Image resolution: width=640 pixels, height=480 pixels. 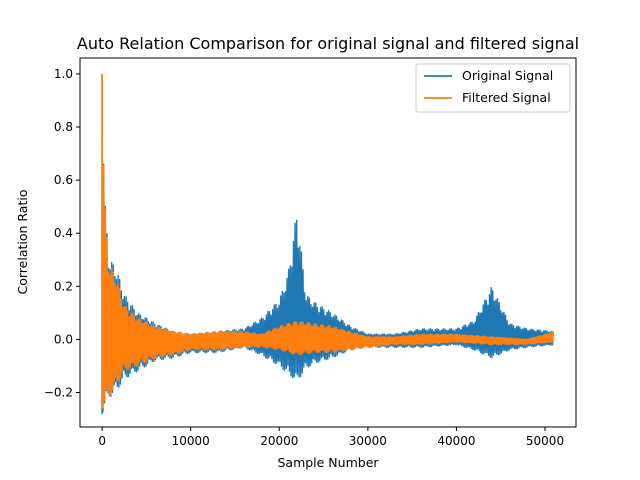 What do you see at coordinates (331, 437) in the screenshot?
I see `x-axis: 0 10000 20000 30000 40000 50000` at bounding box center [331, 437].